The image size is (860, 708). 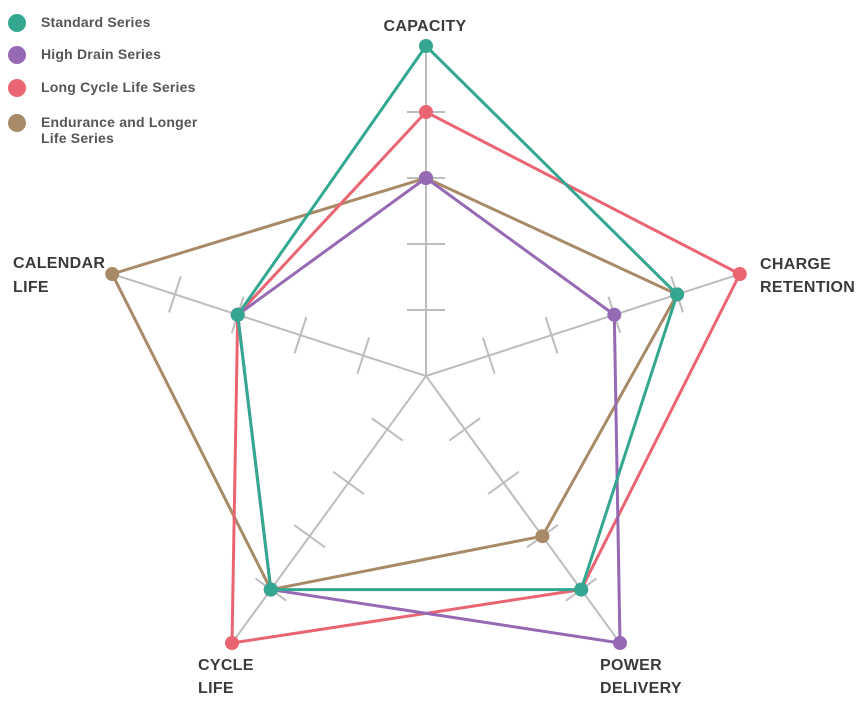 I want to click on data-point-standard-series-cycle-life, so click(x=270, y=589).